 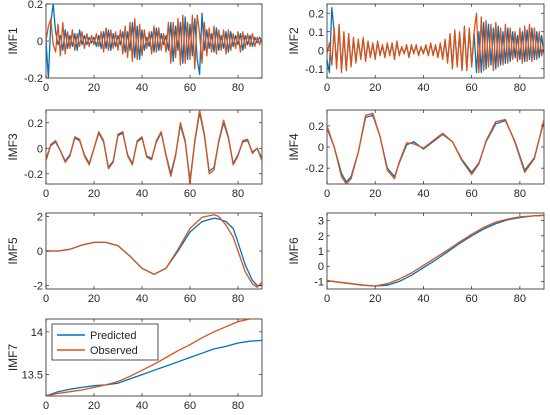 I want to click on y-axis-label: IMF5, so click(x=13, y=251).